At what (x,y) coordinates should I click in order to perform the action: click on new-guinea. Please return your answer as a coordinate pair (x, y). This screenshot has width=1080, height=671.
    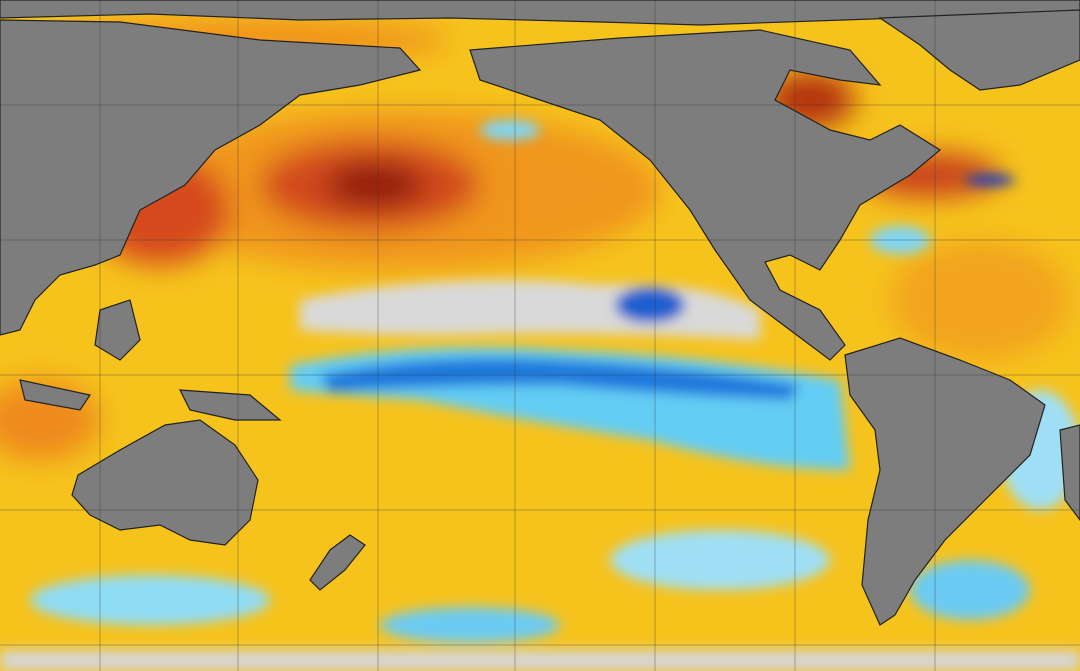
    Looking at the image, I should click on (230, 405).